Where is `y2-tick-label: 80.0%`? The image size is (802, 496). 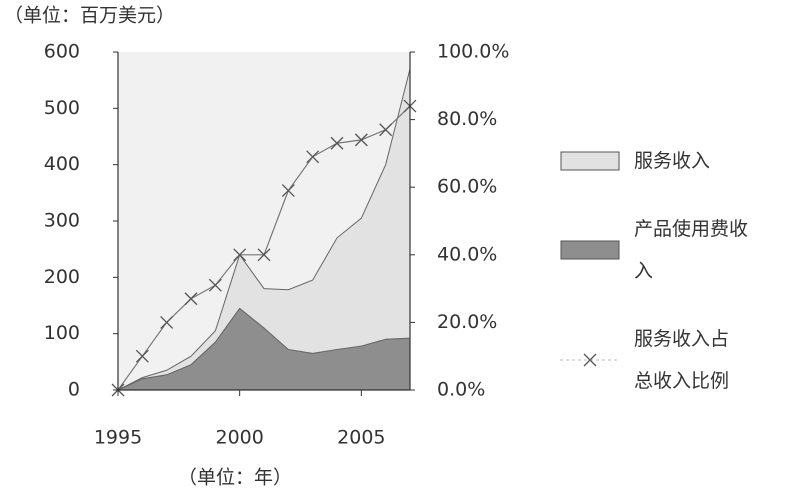 y2-tick-label: 80.0% is located at coordinates (467, 119).